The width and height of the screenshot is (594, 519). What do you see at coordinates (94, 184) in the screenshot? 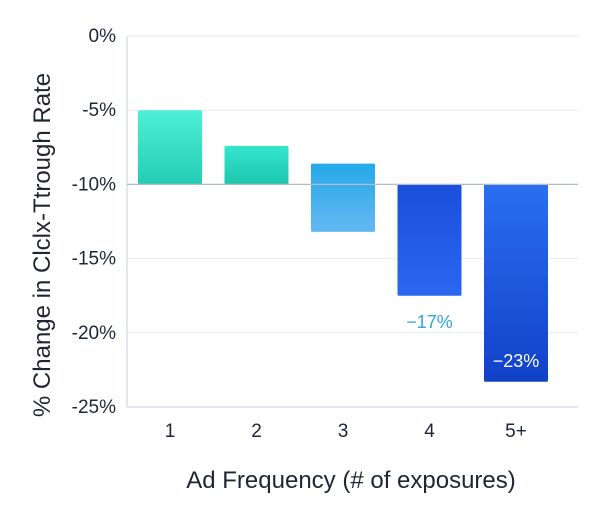
I see `y-tick-label: -10%` at bounding box center [94, 184].